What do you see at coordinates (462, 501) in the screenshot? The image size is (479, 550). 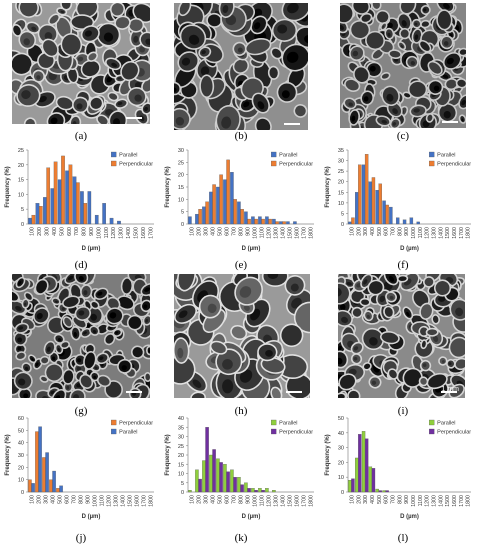 I see `x-tick-label: 1700` at bounding box center [462, 501].